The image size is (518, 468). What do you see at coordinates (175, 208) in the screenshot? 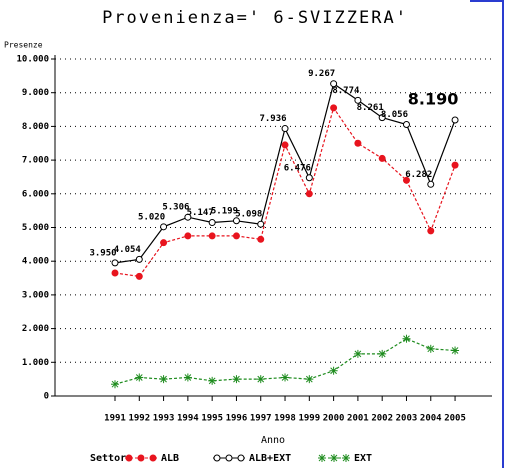
I see `data-label: 5.306` at bounding box center [175, 208].